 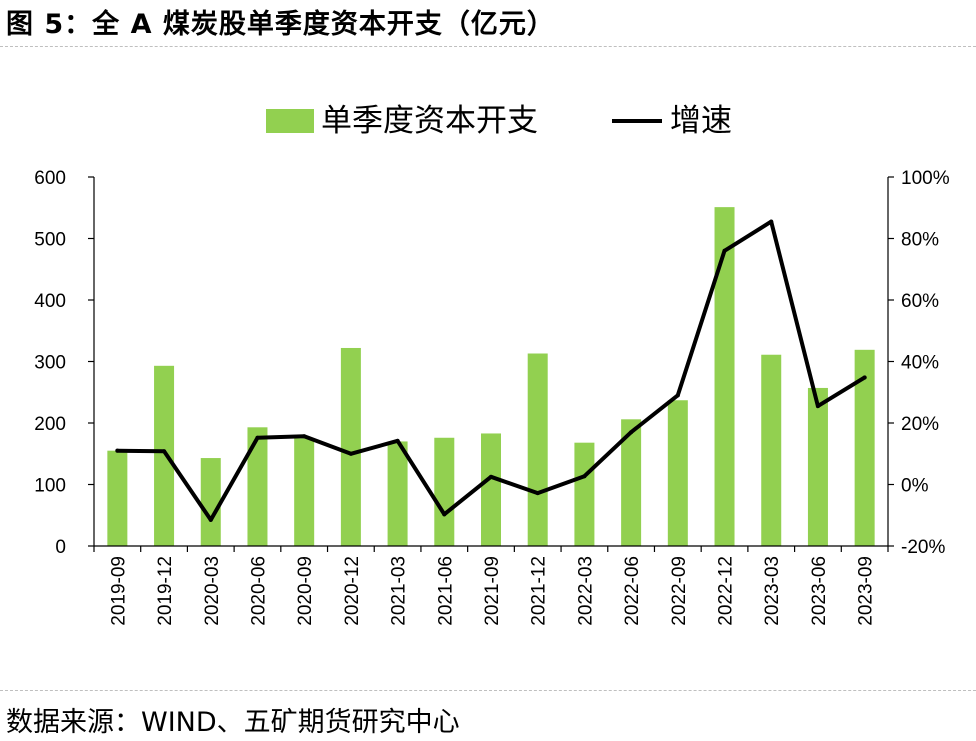 What do you see at coordinates (60, 547) in the screenshot?
I see `y-left-tick-label: 0` at bounding box center [60, 547].